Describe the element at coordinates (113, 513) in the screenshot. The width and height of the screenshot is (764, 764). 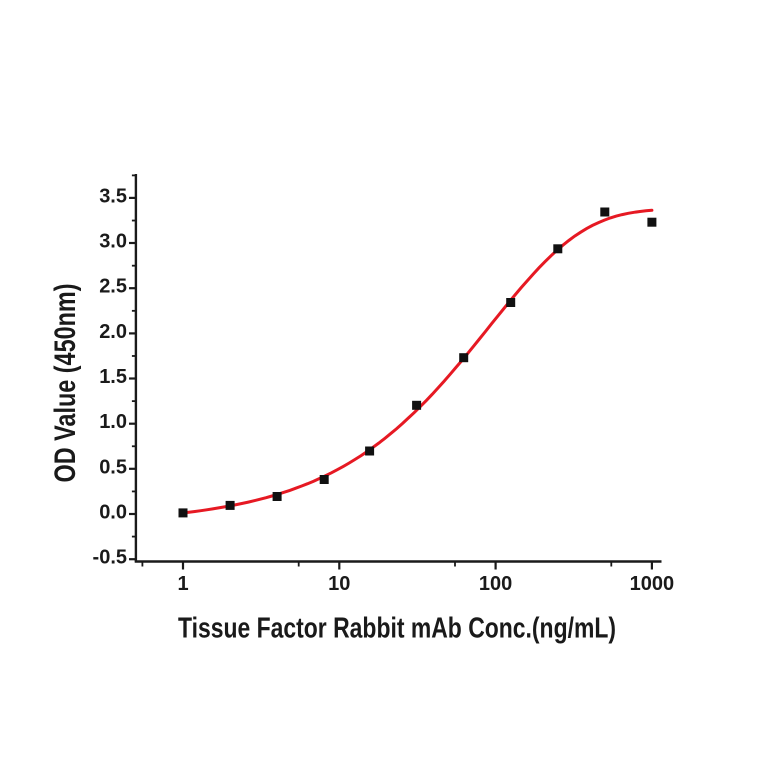
I see `svg-text: 0.0` at that location.